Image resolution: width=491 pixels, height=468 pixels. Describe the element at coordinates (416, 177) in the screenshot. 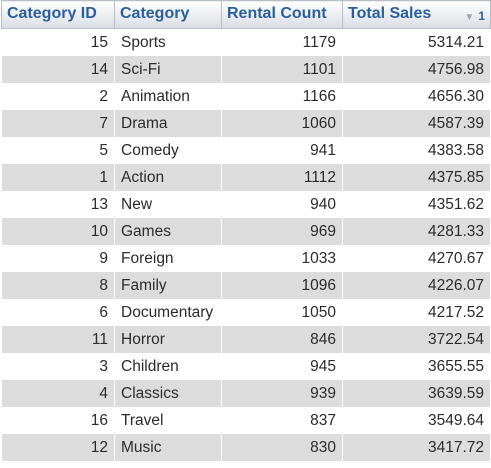

I see `cell-total-sales: 4375.85` at that location.